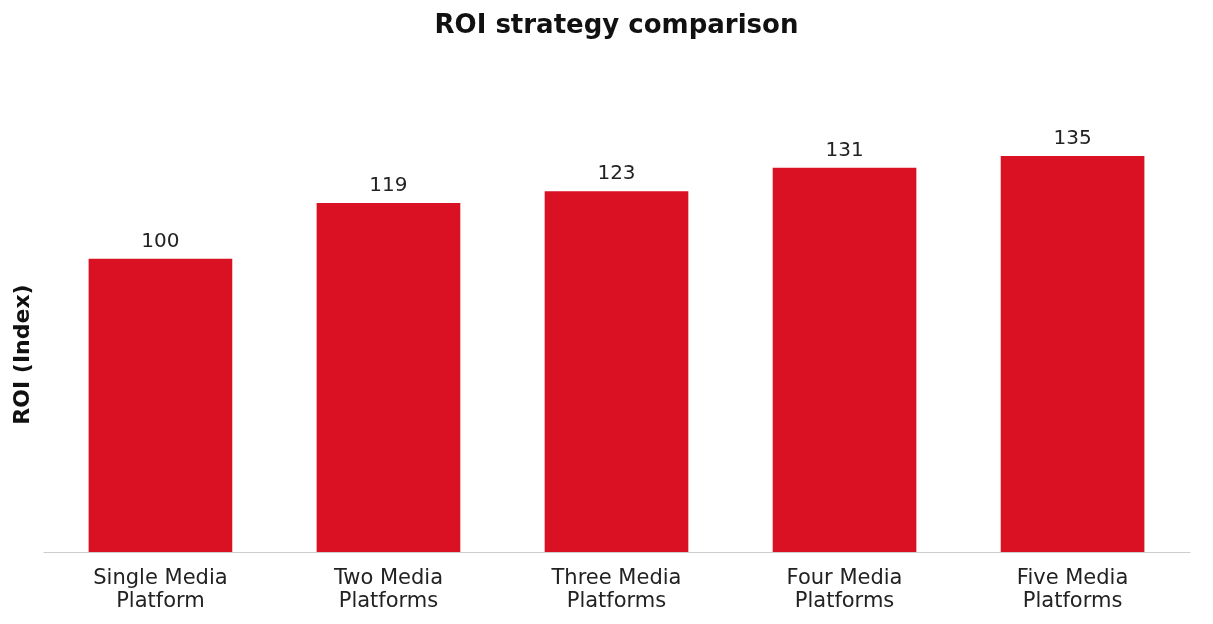 This screenshot has height=624, width=1213. I want to click on x-tick-label: Five Media Platforms, so click(1072, 588).